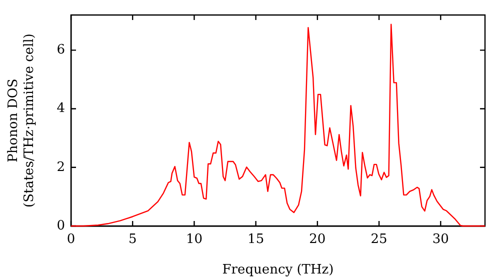 This screenshot has height=280, width=500. I want to click on x-tick-label: 0, so click(71, 240).